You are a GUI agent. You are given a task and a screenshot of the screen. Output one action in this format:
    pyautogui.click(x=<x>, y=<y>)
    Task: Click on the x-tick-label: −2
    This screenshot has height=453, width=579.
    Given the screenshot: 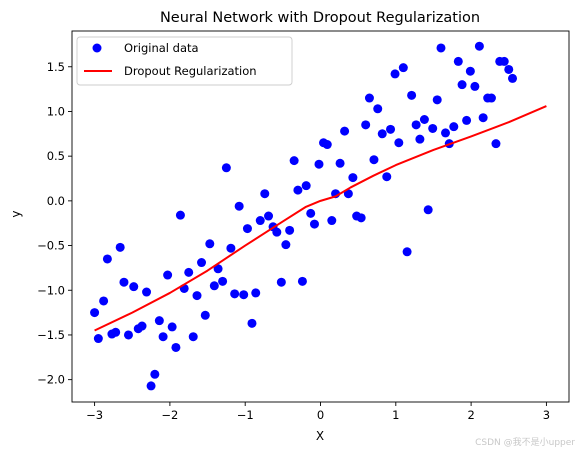 What is the action you would take?
    pyautogui.click(x=169, y=415)
    